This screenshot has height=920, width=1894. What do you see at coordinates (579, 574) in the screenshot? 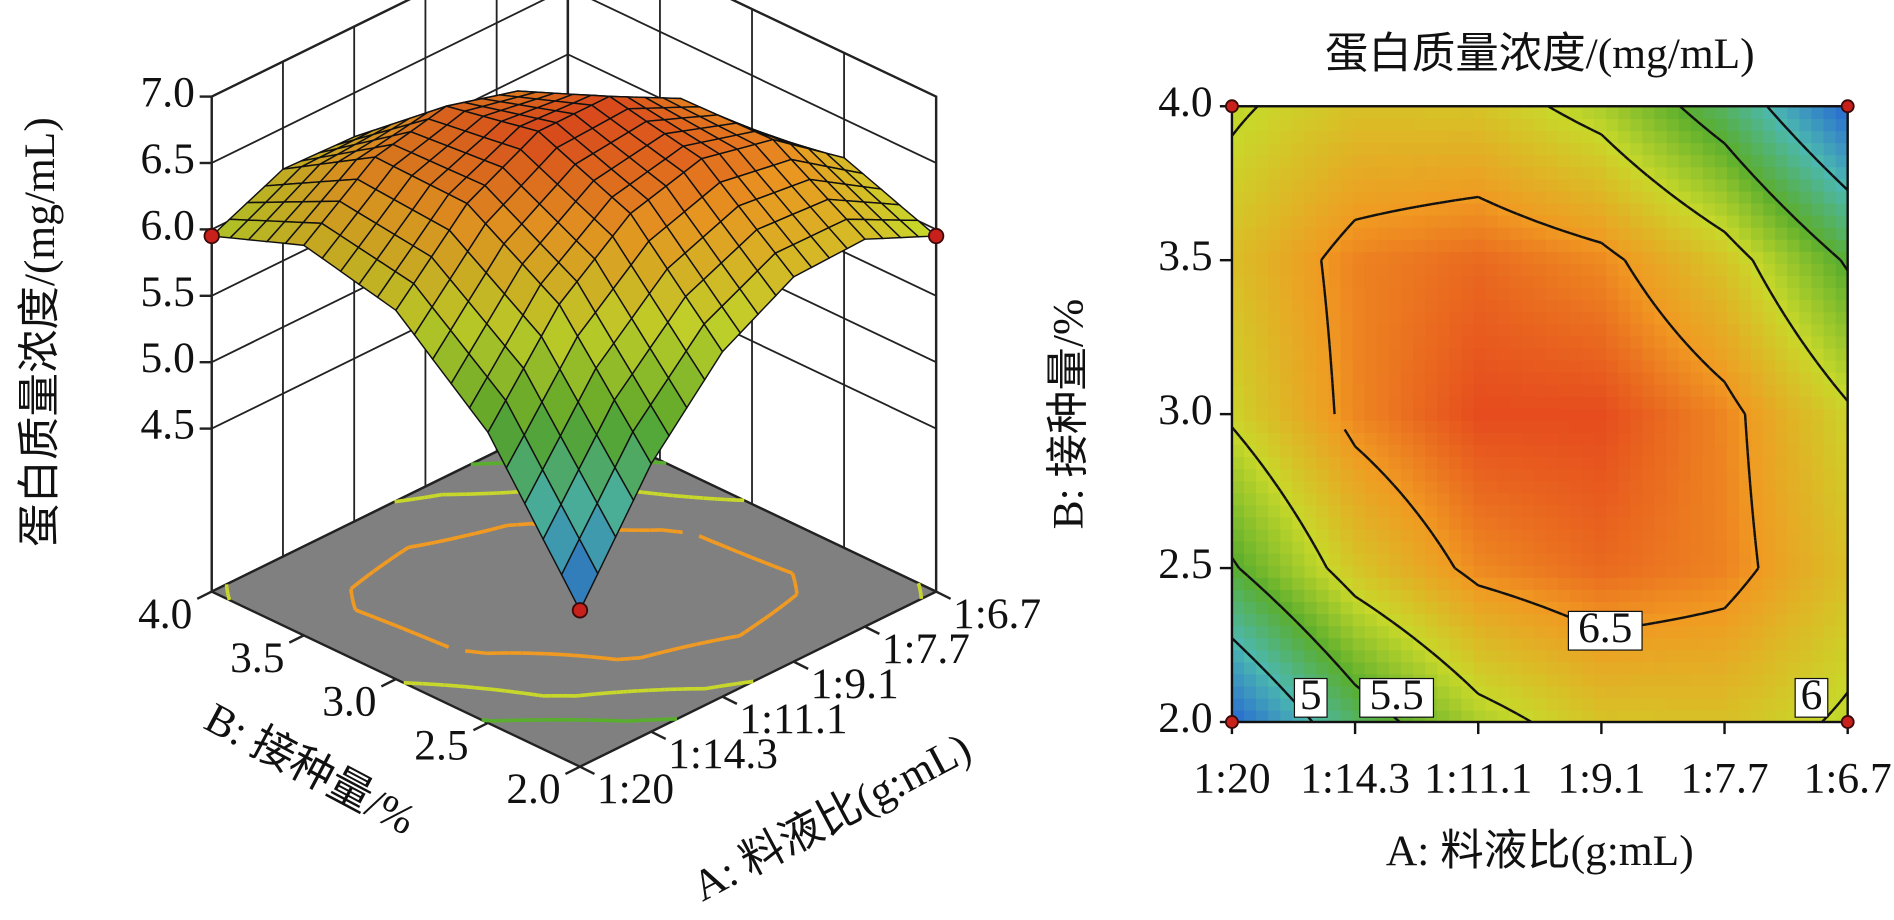
I see `surface-patch` at bounding box center [579, 574].